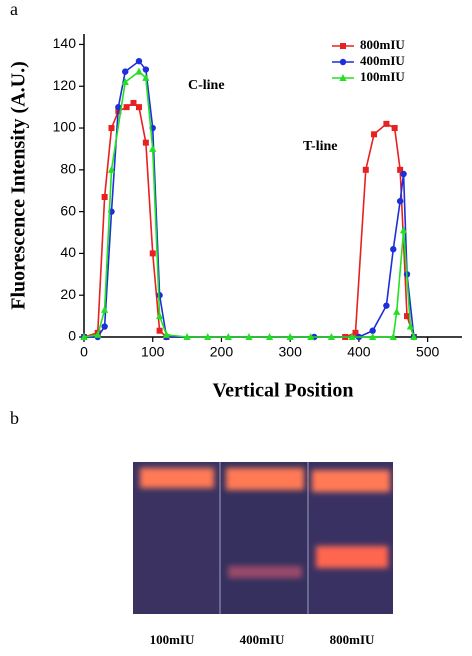 Image resolution: width=472 pixels, height=656 pixels. What do you see at coordinates (222, 352) in the screenshot?
I see `x-tick-label: 200` at bounding box center [222, 352].